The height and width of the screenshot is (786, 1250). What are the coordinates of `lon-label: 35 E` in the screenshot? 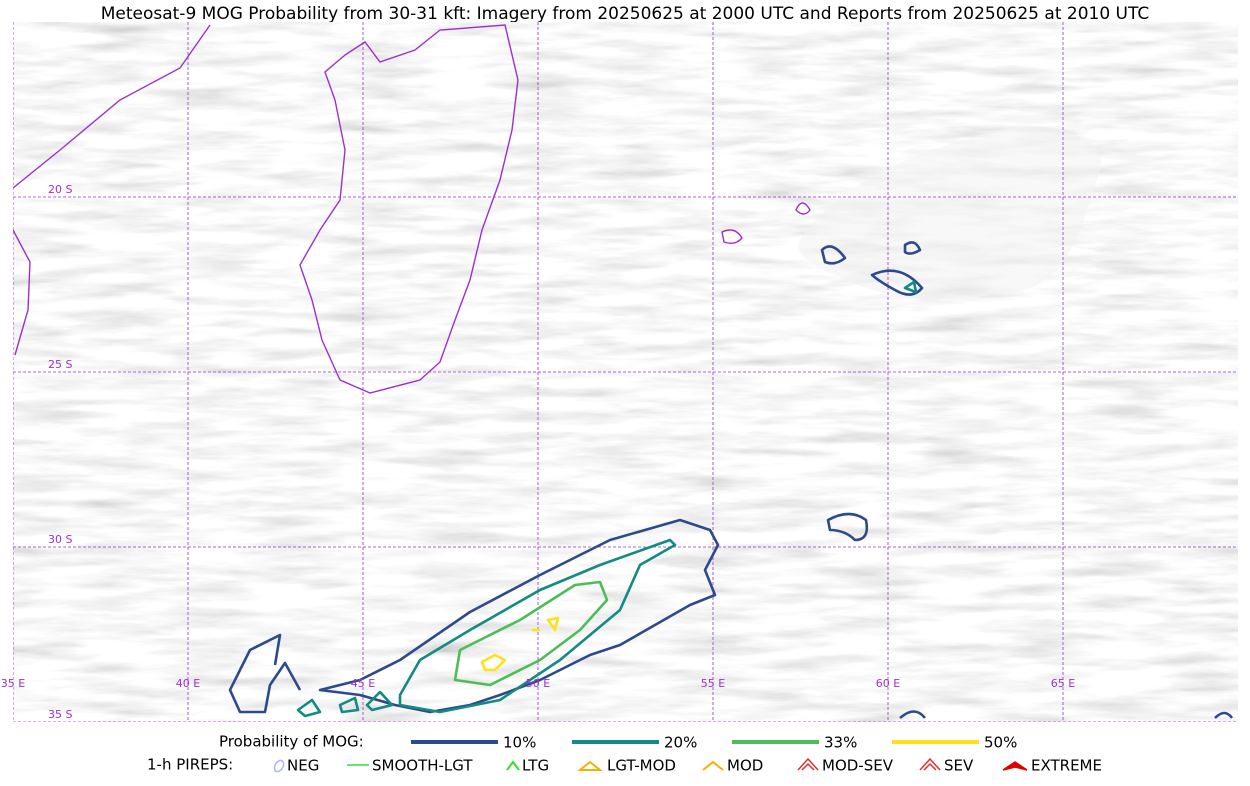 It's located at (13, 683).